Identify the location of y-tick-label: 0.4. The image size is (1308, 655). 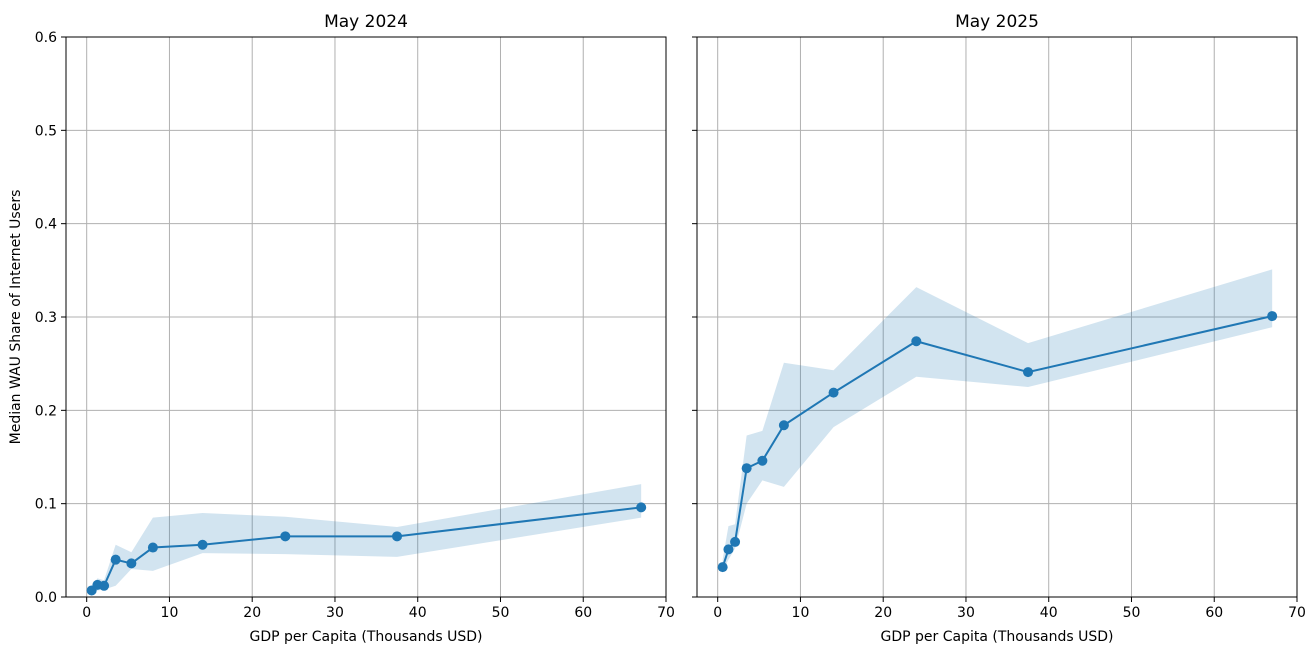
(46, 225).